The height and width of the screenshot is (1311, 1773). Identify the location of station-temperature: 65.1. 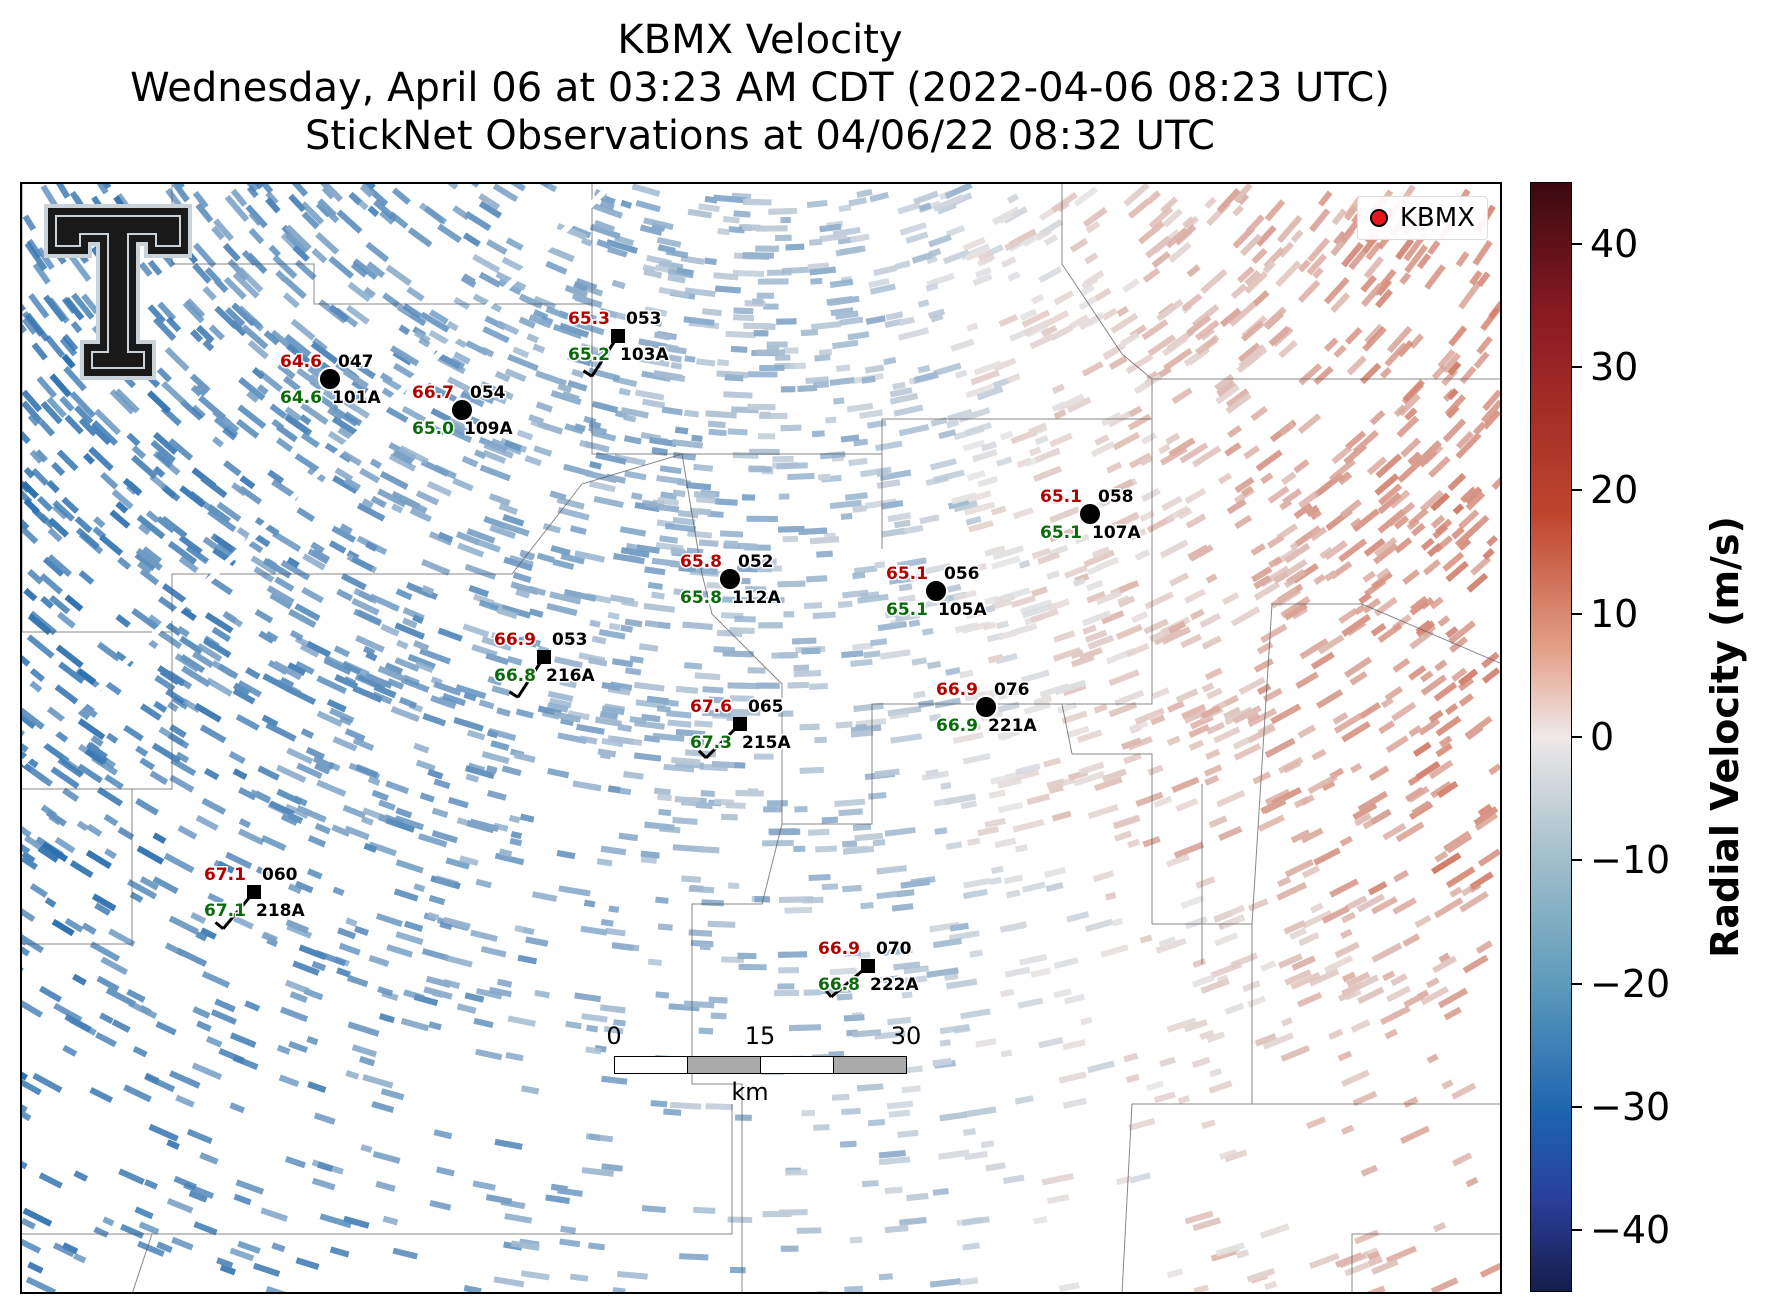
(1061, 497).